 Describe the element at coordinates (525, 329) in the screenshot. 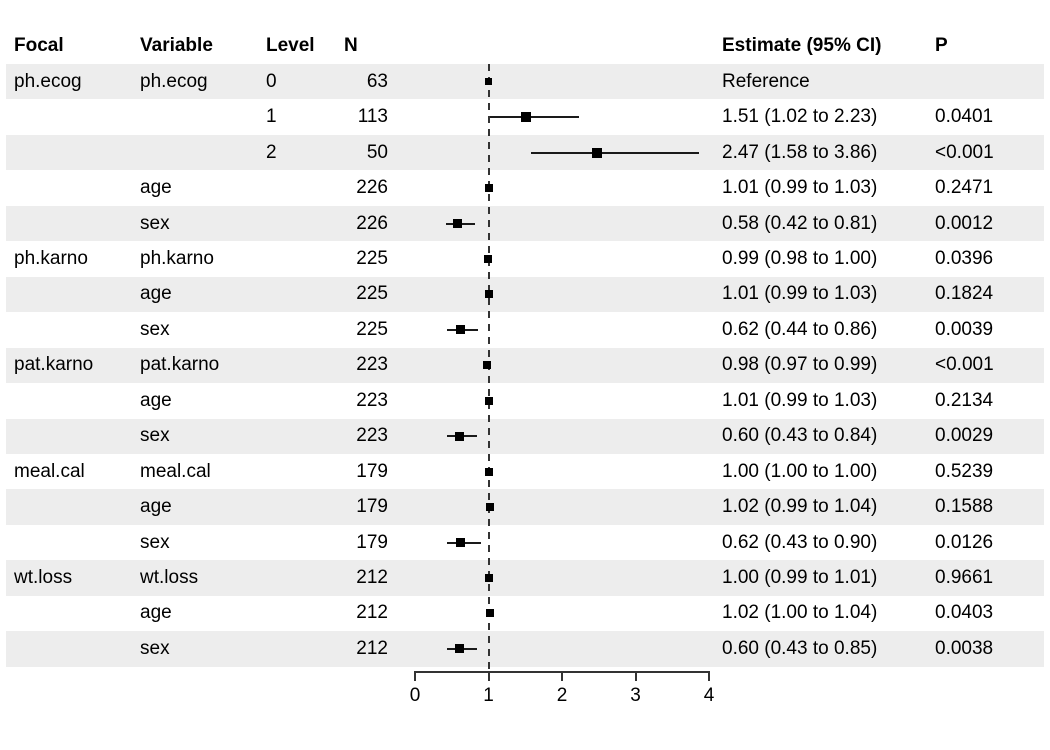

I see `table-row: sex 225 0.62 (0.44 to 0.86) 0.0039` at that location.